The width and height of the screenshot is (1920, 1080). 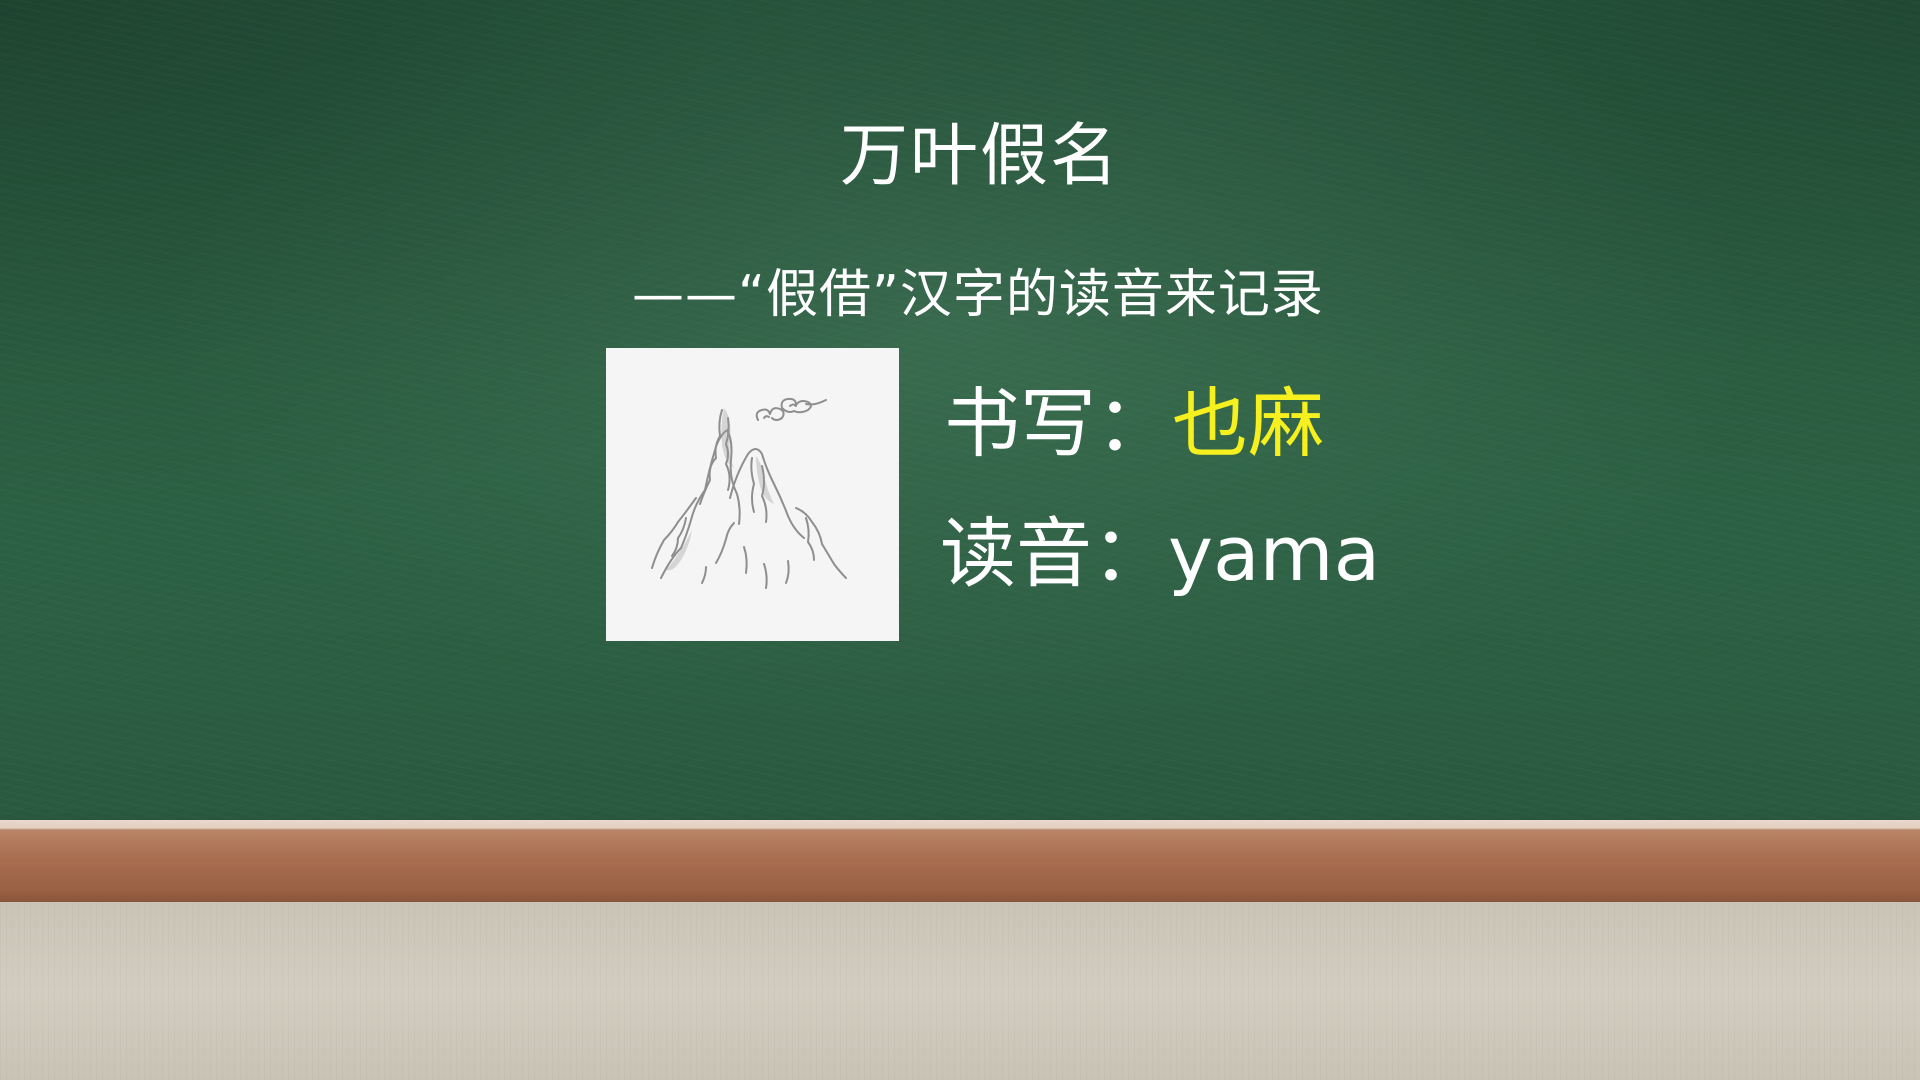 What do you see at coordinates (978, 295) in the screenshot?
I see `slide-subtitle: ——“假借”汉字的读音来记录` at bounding box center [978, 295].